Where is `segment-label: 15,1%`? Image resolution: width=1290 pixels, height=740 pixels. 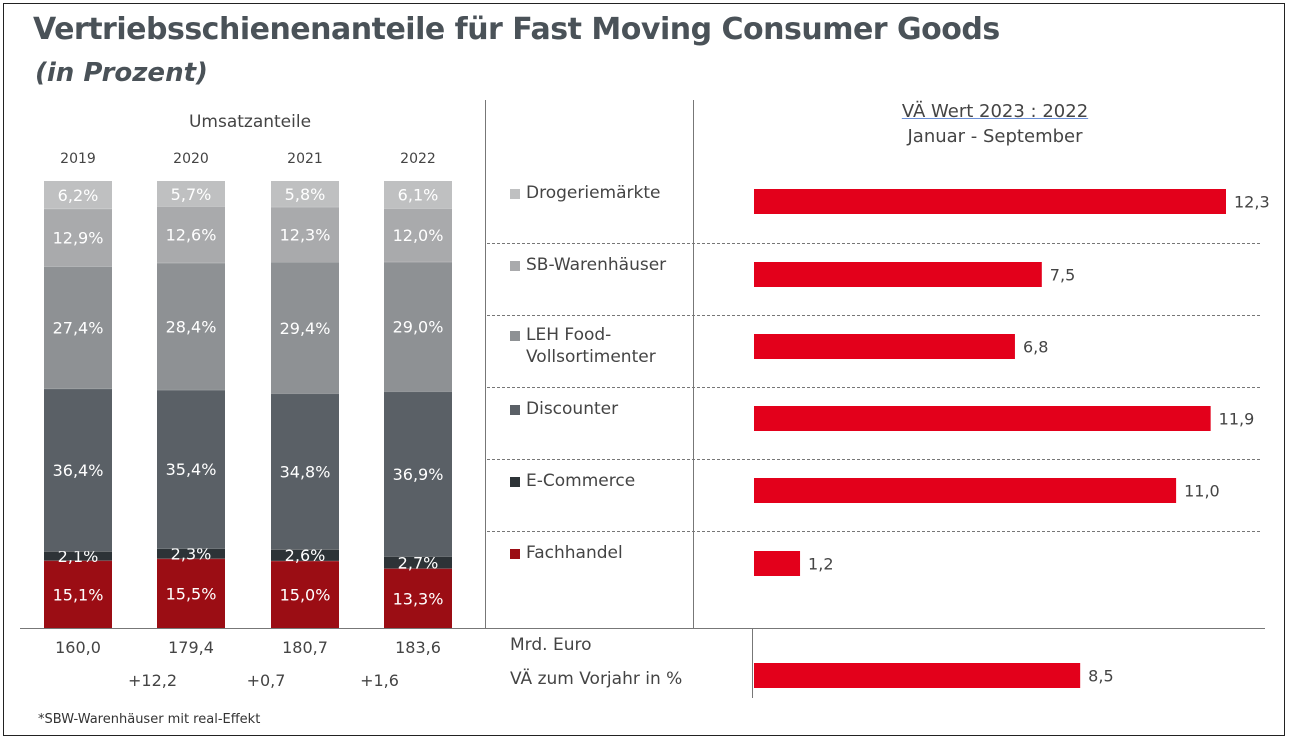 segment-label: 15,1% is located at coordinates (78, 594).